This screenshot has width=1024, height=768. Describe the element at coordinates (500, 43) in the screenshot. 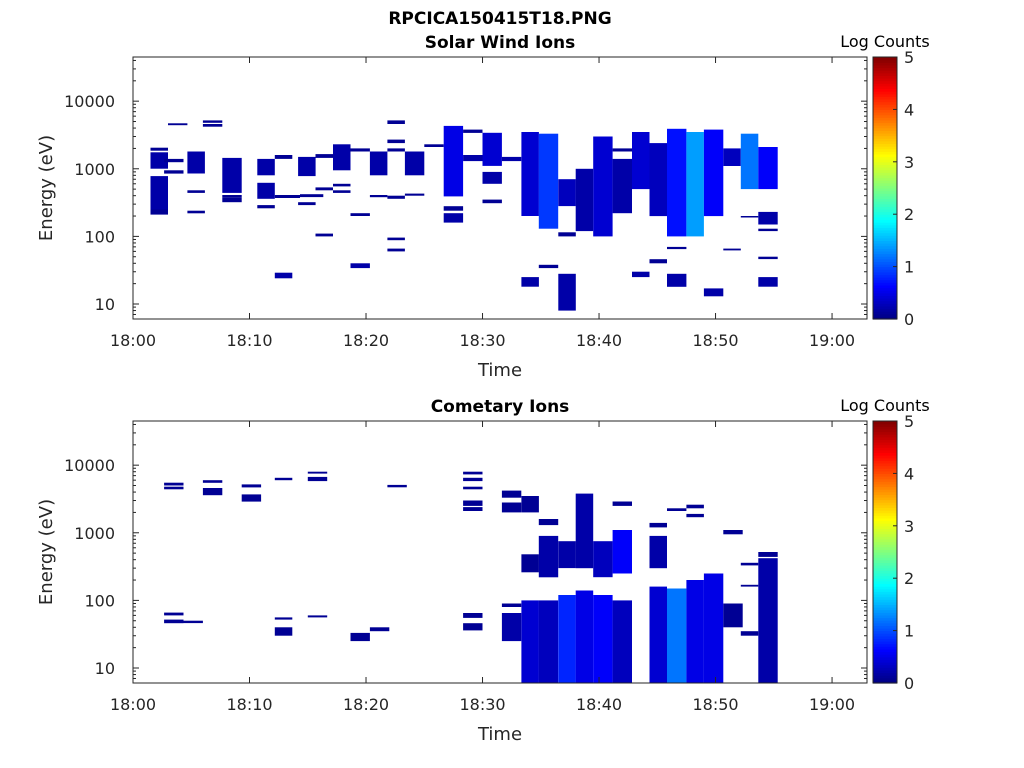

I see `panel-1-title: Solar Wind Ions` at that location.